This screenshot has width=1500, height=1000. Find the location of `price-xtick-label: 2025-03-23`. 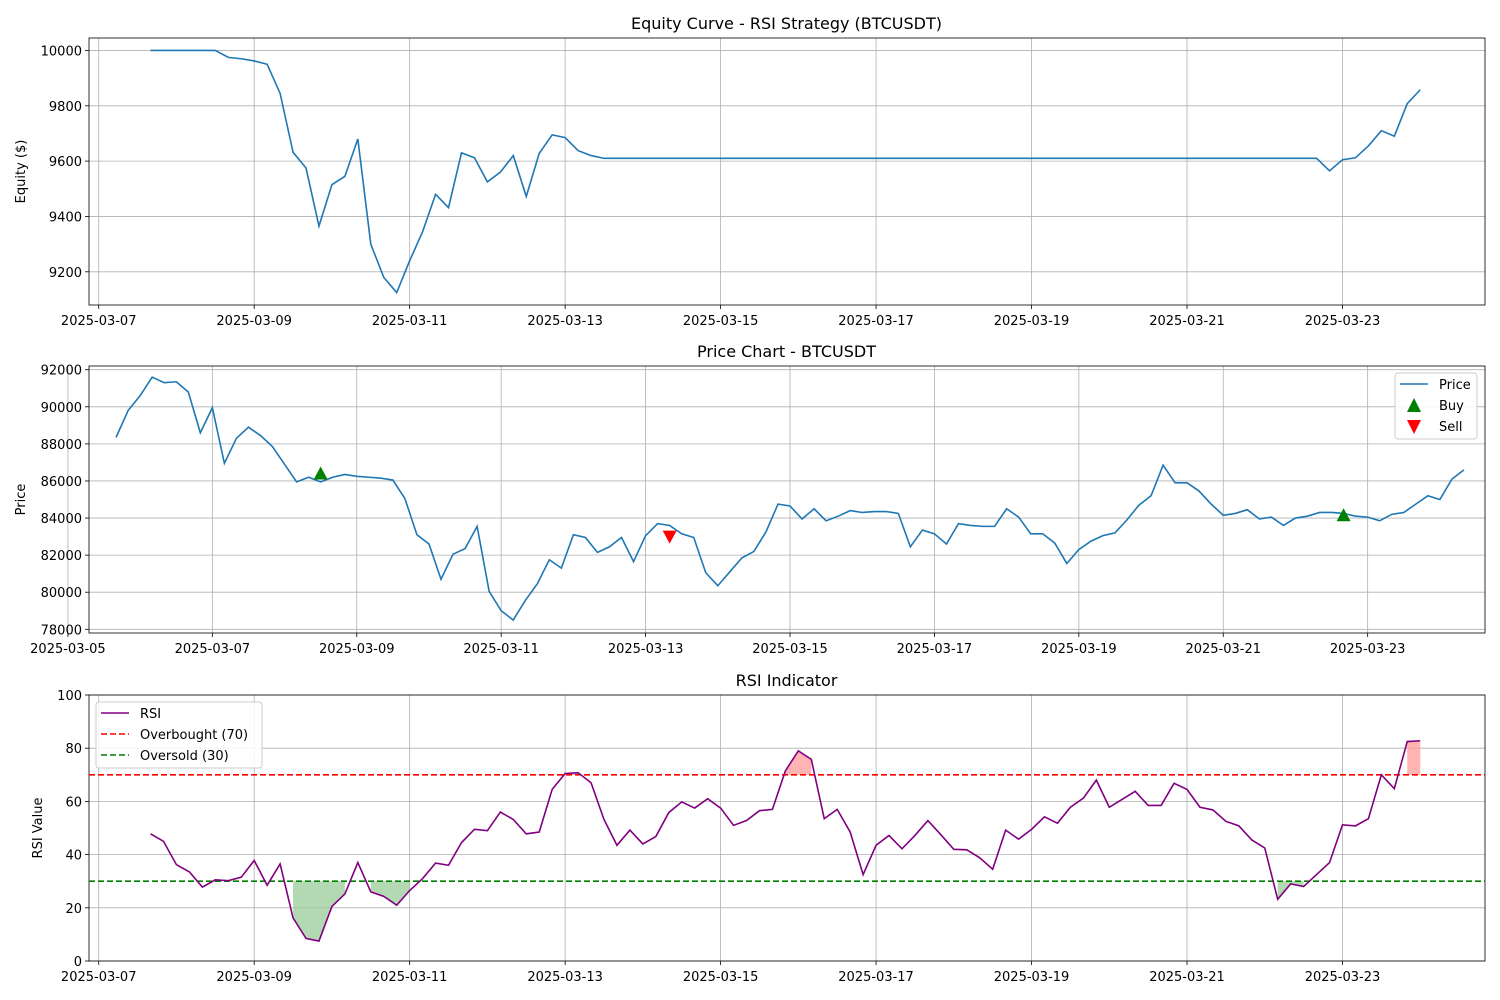

price-xtick-label: 2025-03-23 is located at coordinates (1368, 649).